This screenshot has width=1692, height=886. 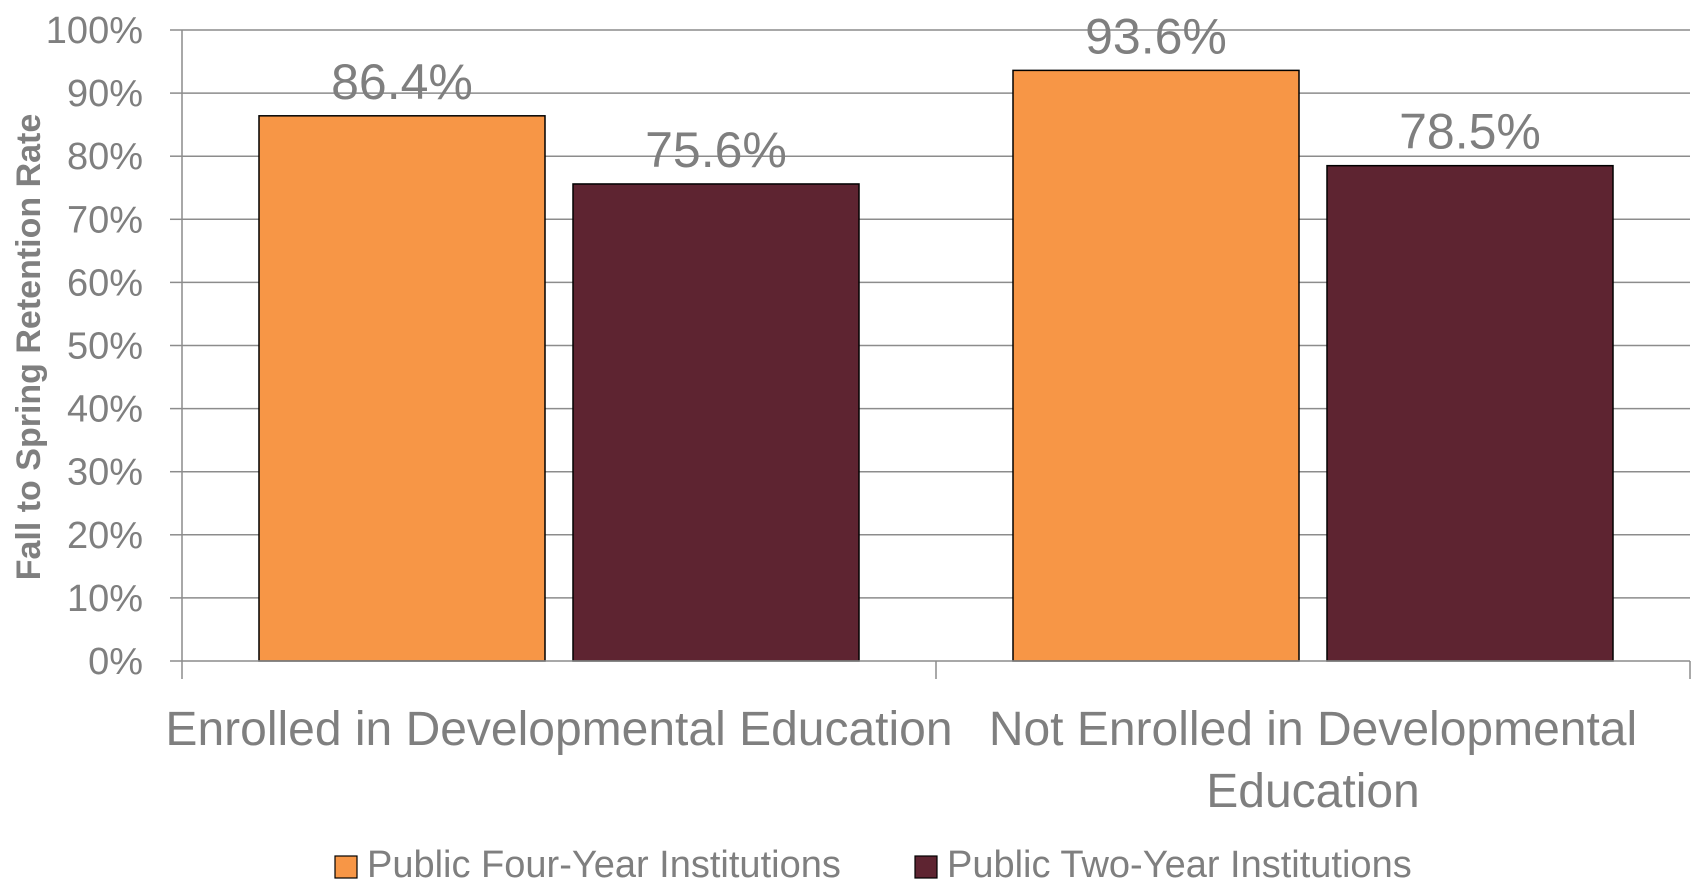 What do you see at coordinates (1156, 36) in the screenshot?
I see `data-label: 93.6%` at bounding box center [1156, 36].